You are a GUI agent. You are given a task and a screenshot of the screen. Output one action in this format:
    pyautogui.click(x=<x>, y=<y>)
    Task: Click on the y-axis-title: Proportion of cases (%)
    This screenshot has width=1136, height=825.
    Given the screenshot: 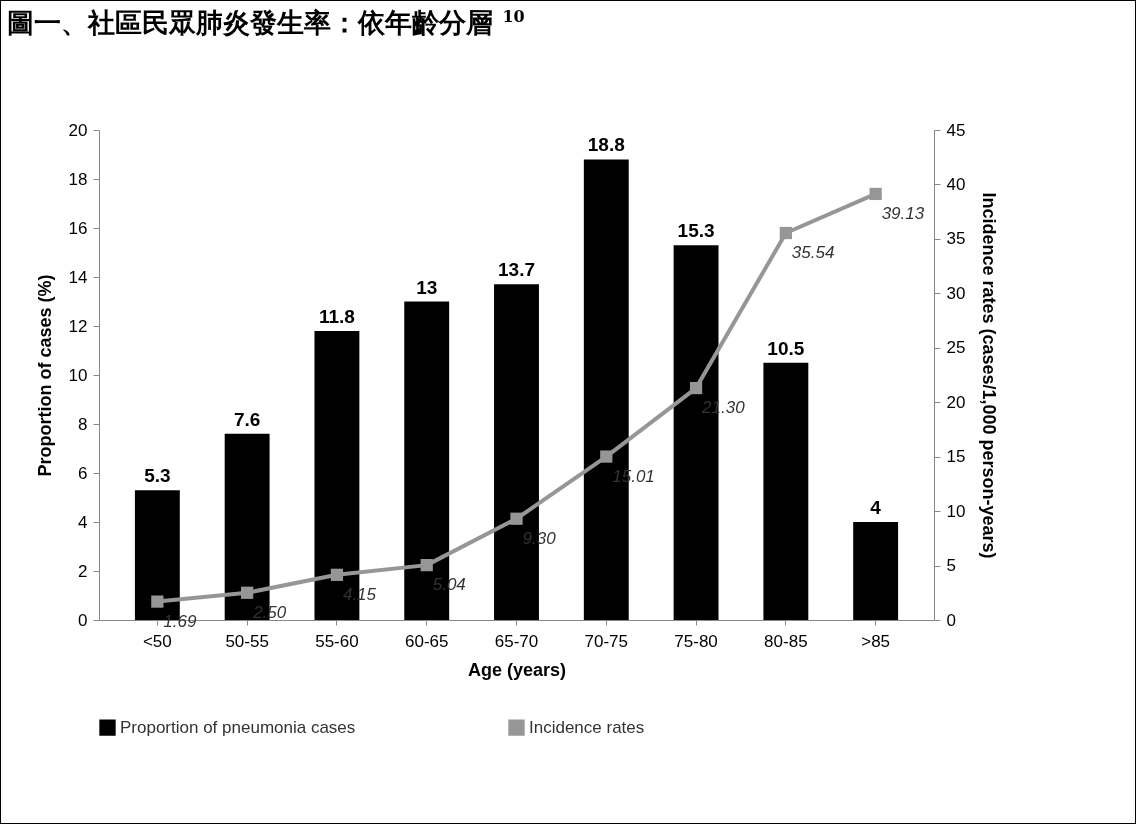 What is the action you would take?
    pyautogui.click(x=44, y=375)
    